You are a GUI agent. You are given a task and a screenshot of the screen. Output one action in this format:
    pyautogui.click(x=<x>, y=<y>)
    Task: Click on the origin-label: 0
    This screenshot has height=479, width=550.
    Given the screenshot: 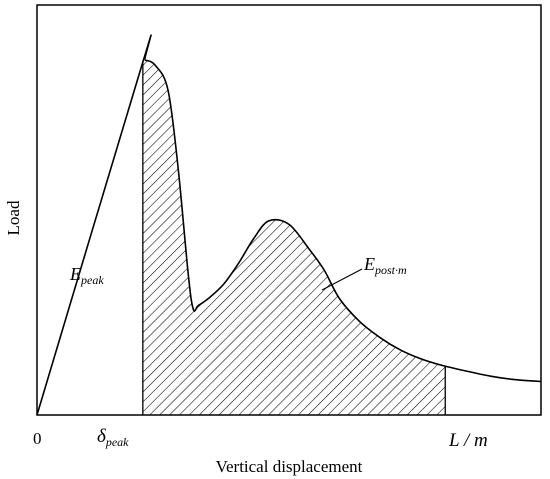 What is the action you would take?
    pyautogui.click(x=37, y=438)
    